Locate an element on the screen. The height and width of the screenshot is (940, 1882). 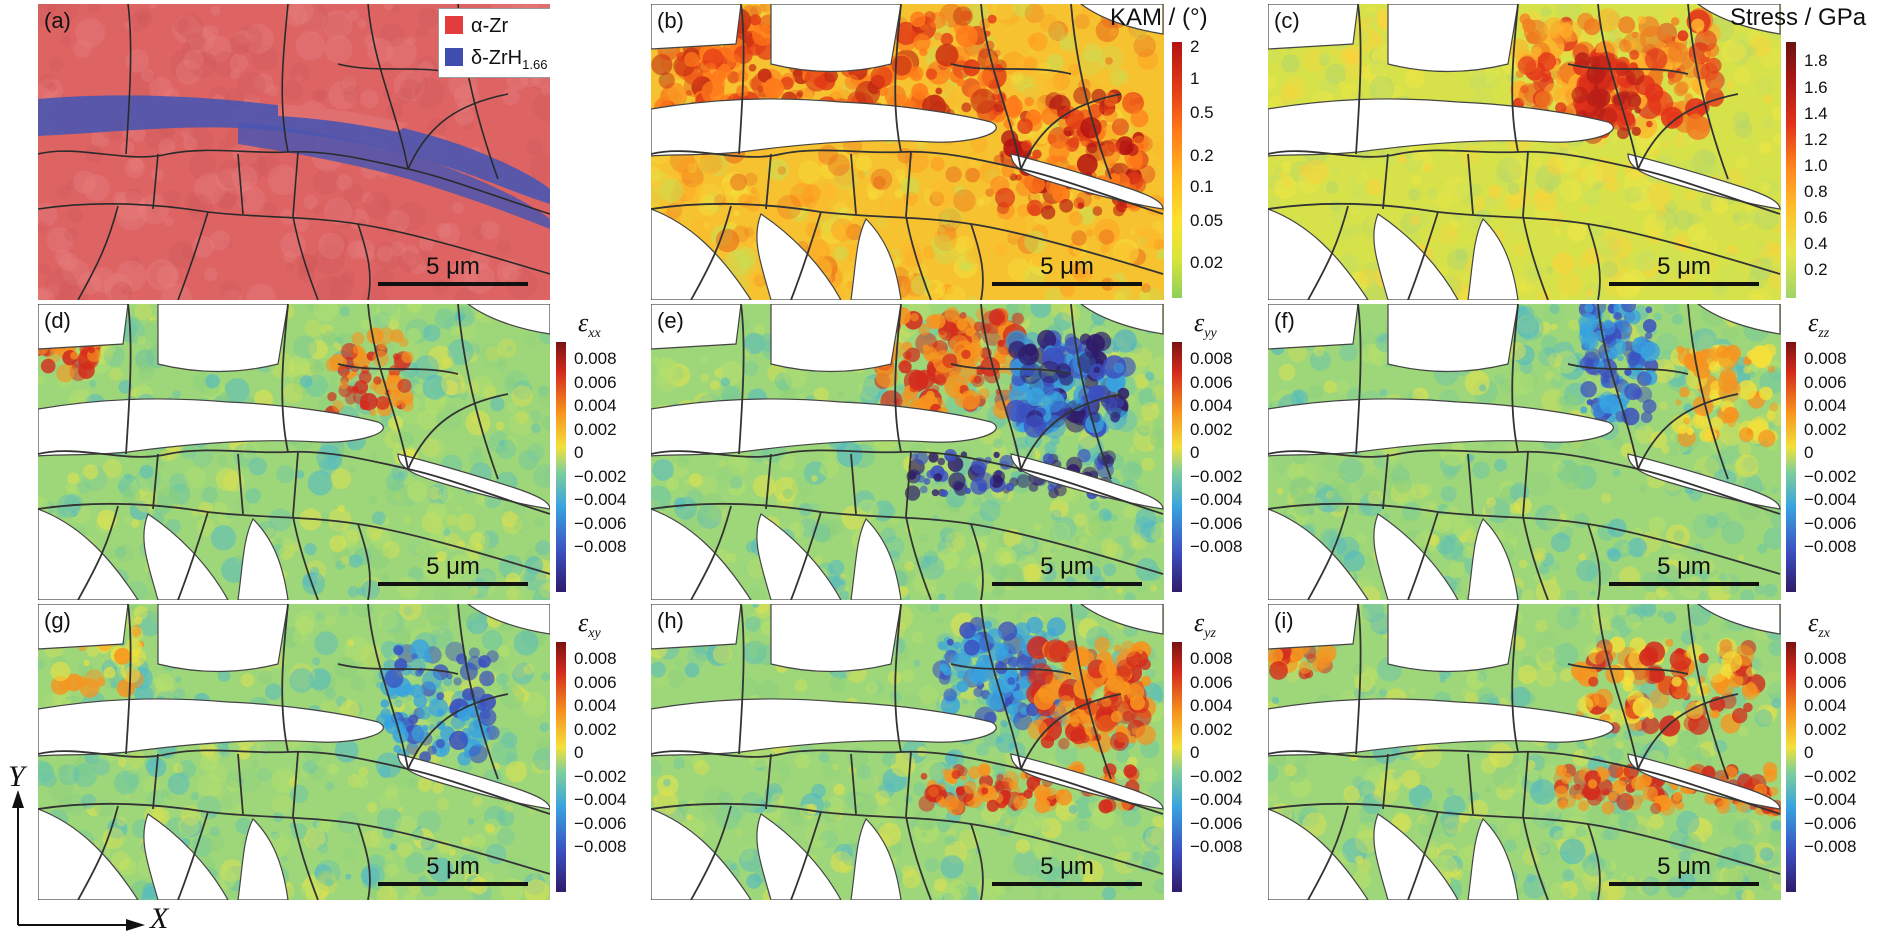
panel-c-stress-map: (c) 5 μm is located at coordinates (1524, 152).